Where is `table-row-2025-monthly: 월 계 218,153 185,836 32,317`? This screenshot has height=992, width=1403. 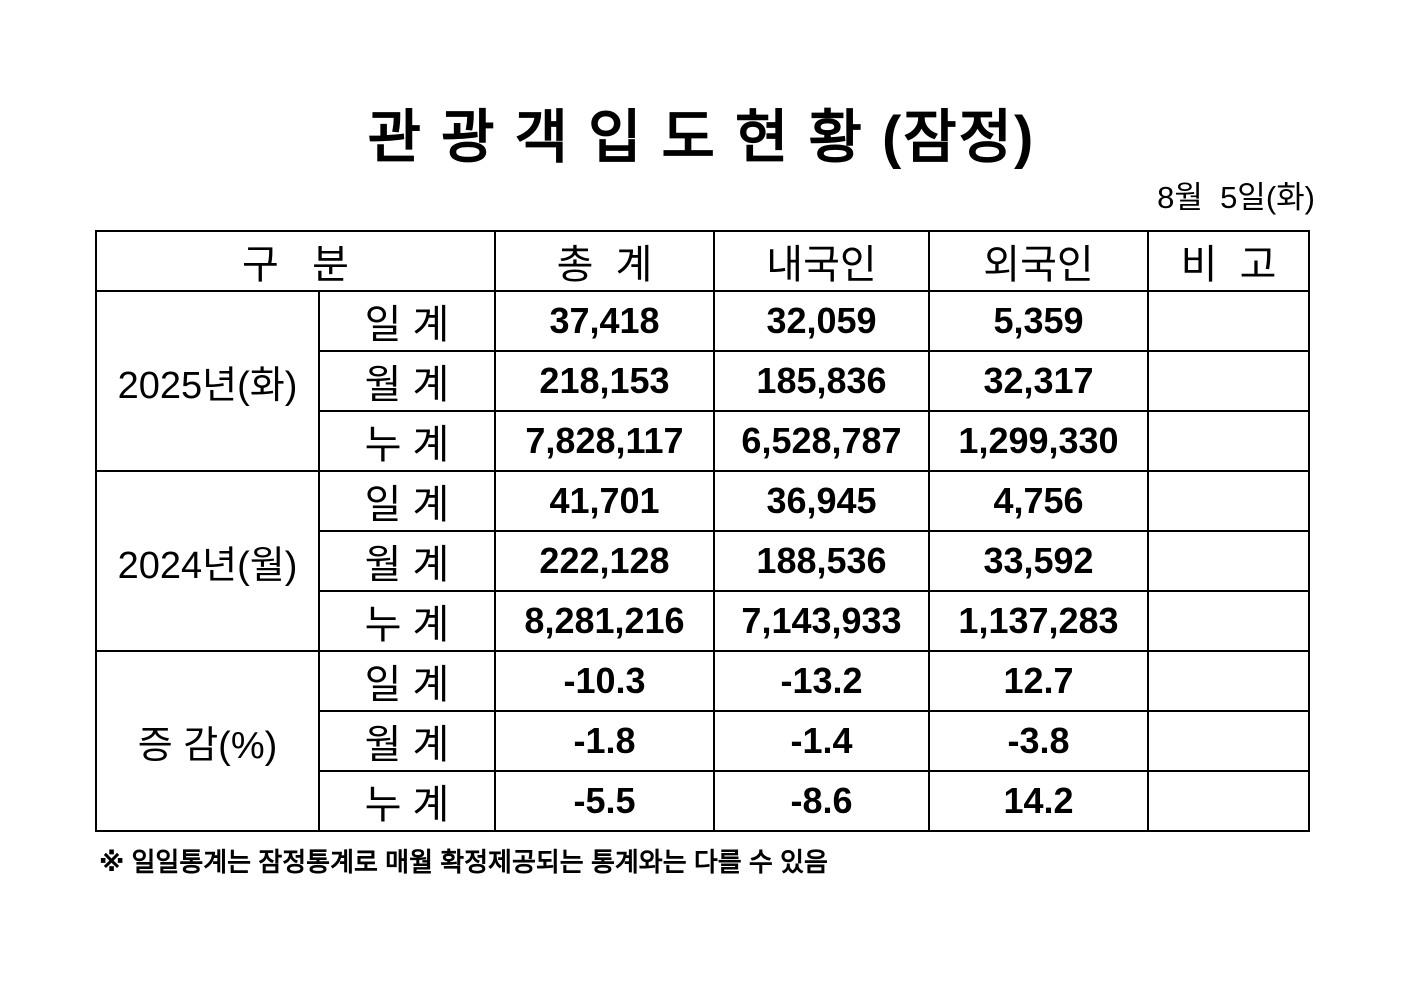
table-row-2025-monthly: 월 계 218,153 185,836 32,317 is located at coordinates (703, 381).